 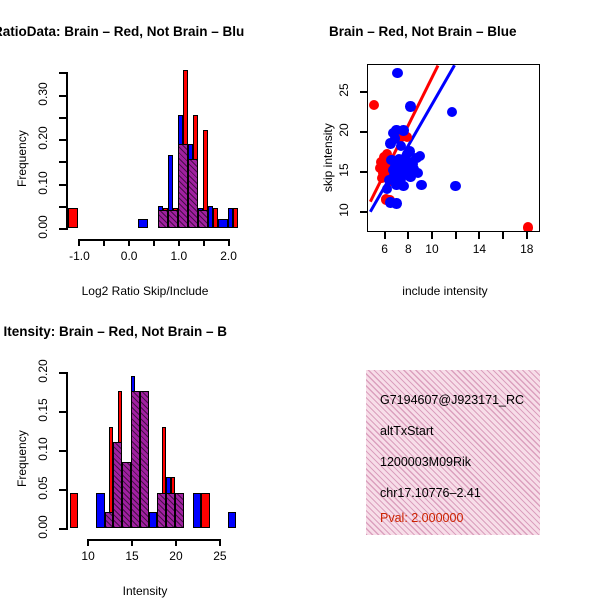 I want to click on x-axis-tick-label: 20, so click(x=176, y=556).